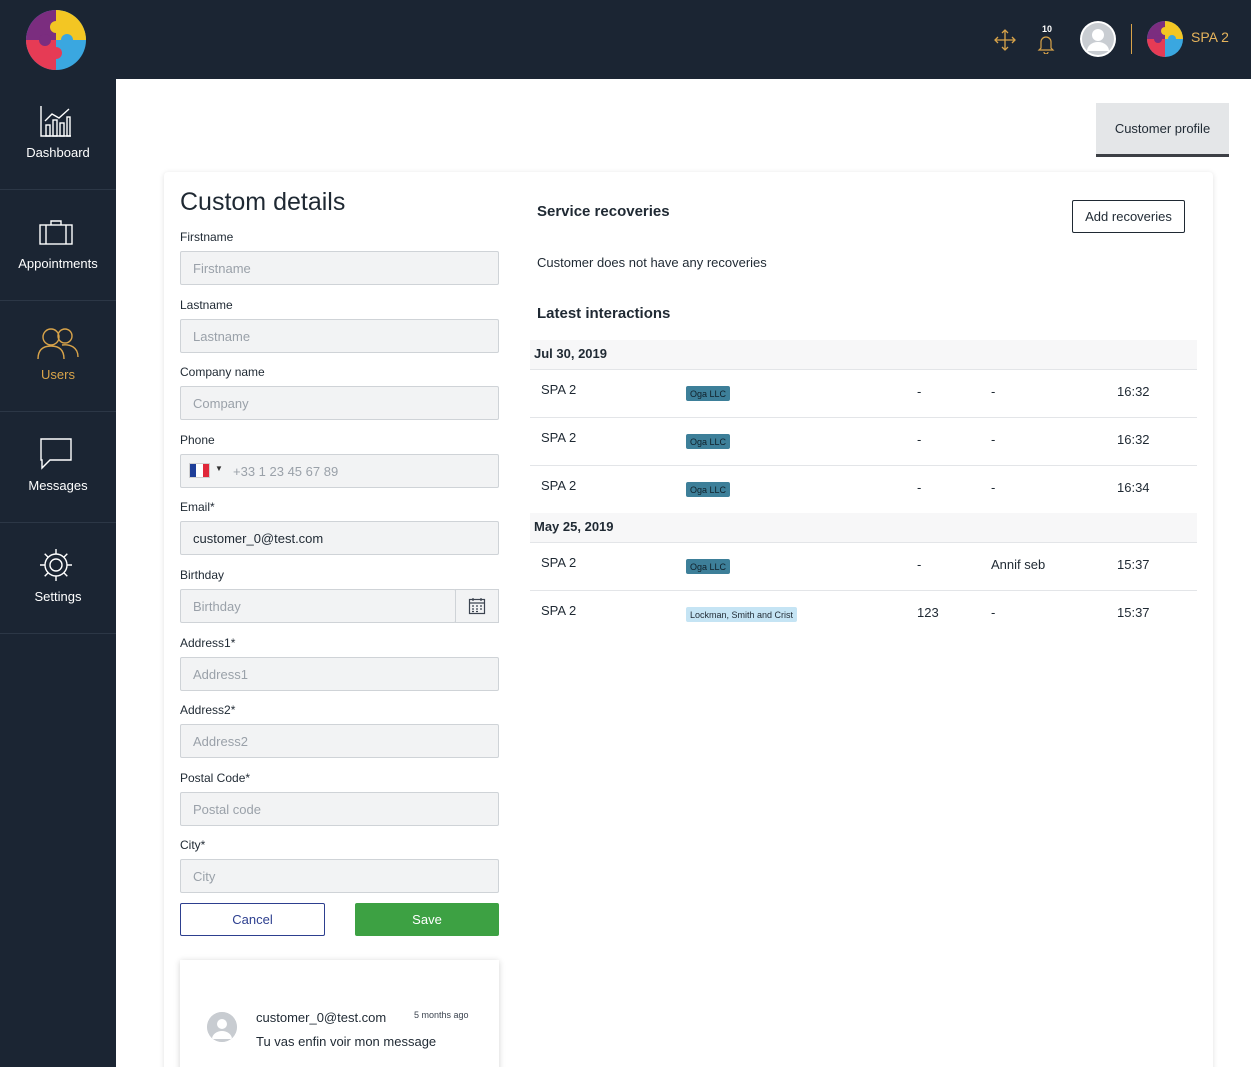 This screenshot has height=1067, width=1251. What do you see at coordinates (222, 372) in the screenshot?
I see `company-label: Company name` at bounding box center [222, 372].